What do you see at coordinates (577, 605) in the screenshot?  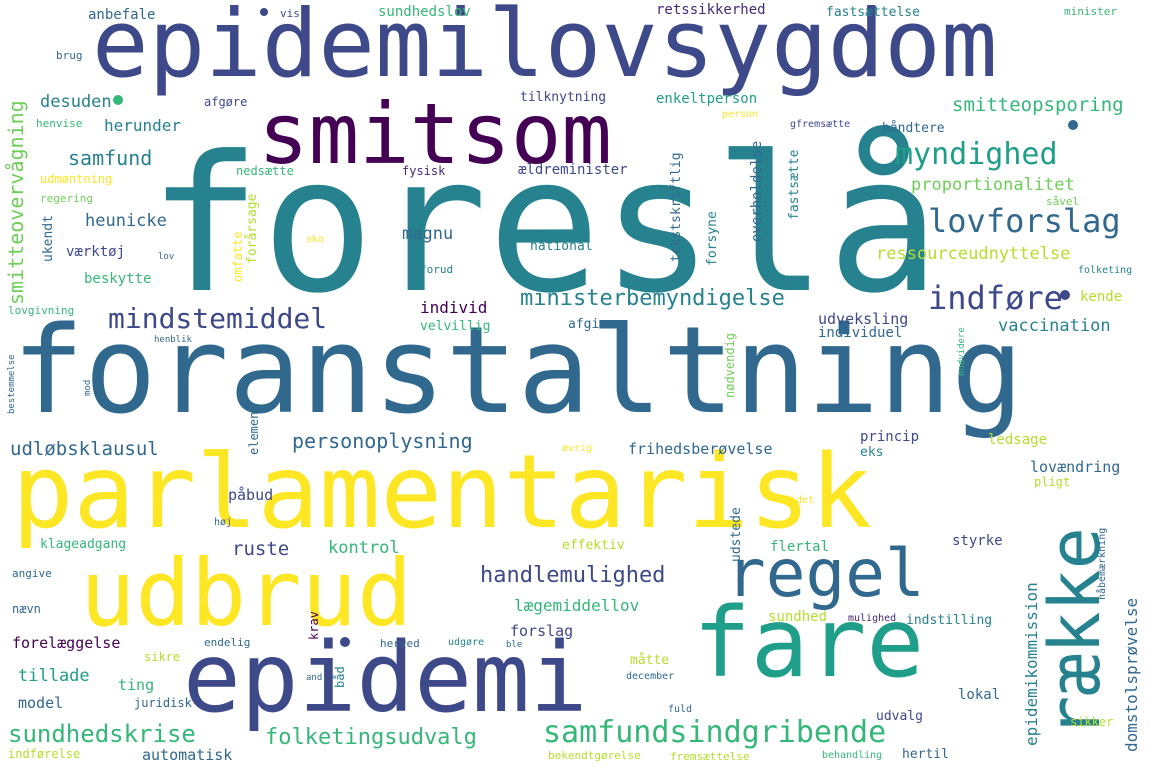 I see `word-laegemiddellov: lægemiddellov` at bounding box center [577, 605].